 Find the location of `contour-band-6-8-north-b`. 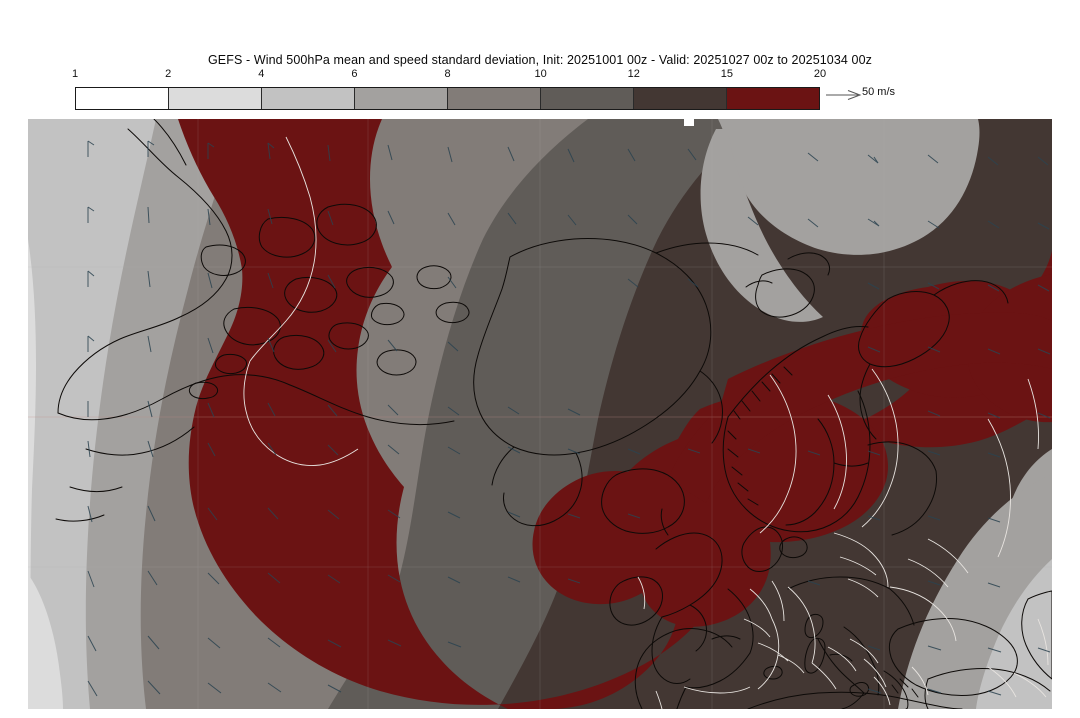

contour-band-6-8-north-b is located at coordinates (761, 225).